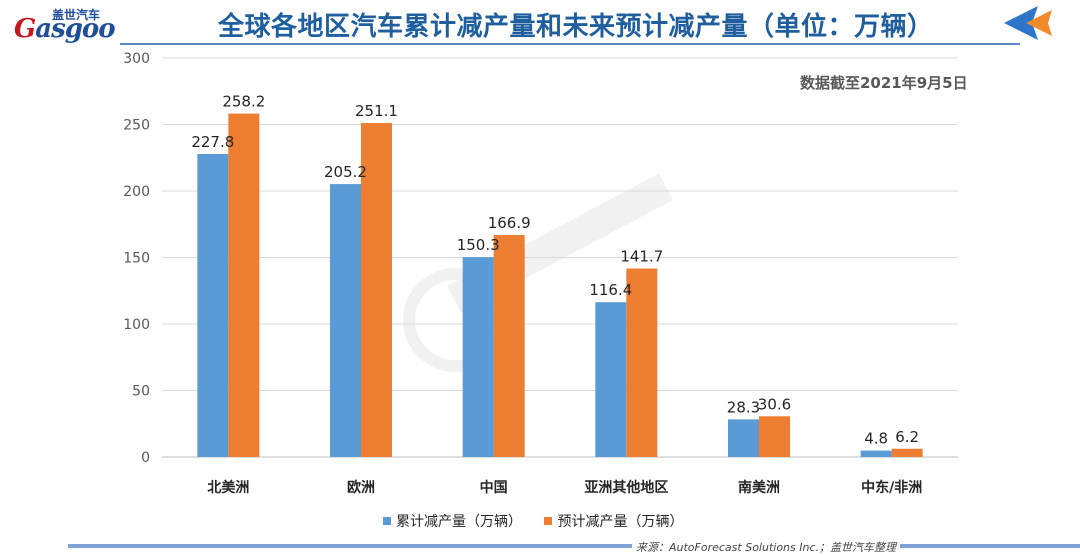 The width and height of the screenshot is (1080, 555). What do you see at coordinates (145, 458) in the screenshot?
I see `y-tick-label: 0` at bounding box center [145, 458].